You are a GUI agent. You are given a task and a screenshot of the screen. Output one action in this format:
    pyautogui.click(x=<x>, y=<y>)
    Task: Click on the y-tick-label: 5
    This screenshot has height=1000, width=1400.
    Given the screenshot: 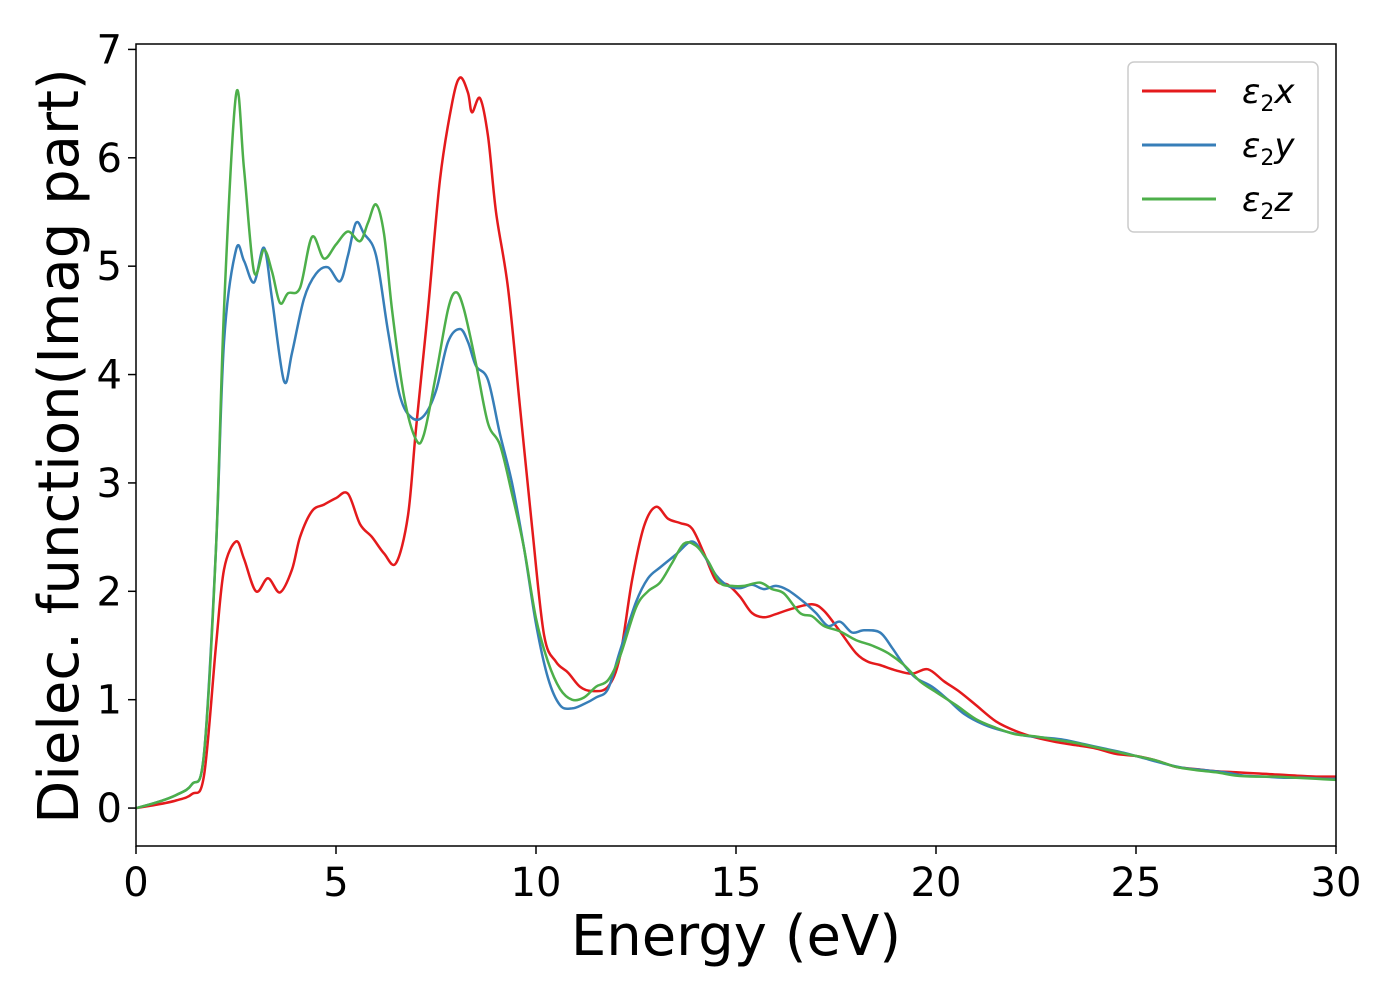 What is the action you would take?
    pyautogui.click(x=109, y=267)
    